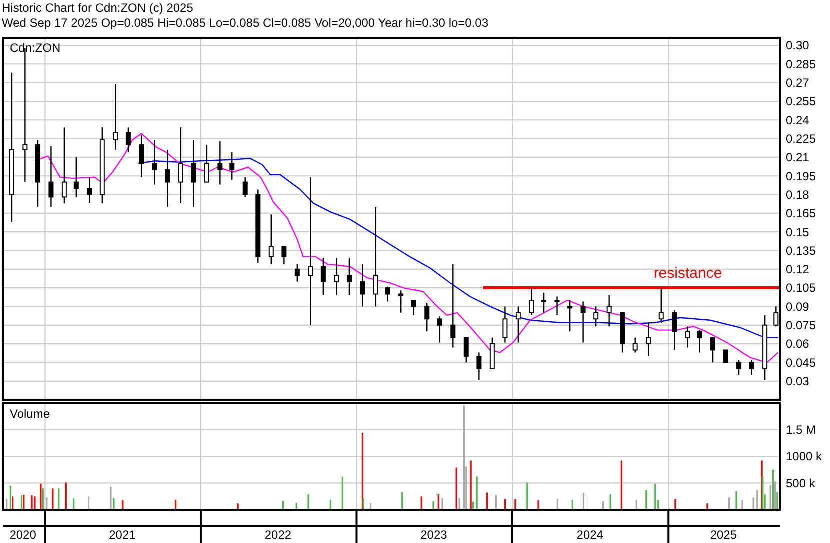 Image resolution: width=830 pixels, height=543 pixels. I want to click on y-tick-label: 0.12, so click(798, 269).